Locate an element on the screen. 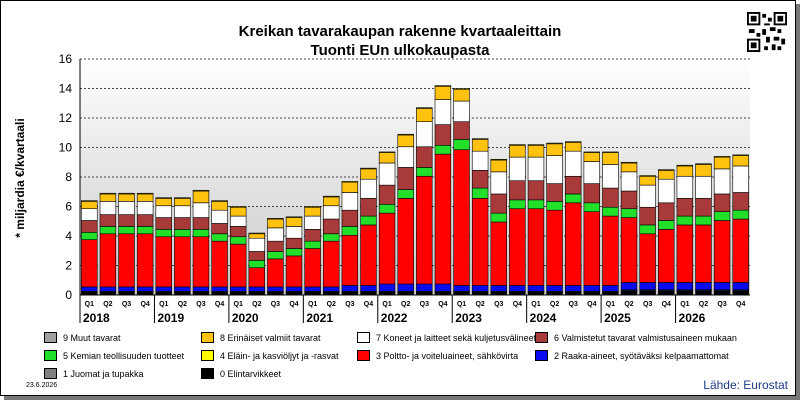 Image resolution: width=800 pixels, height=400 pixels. legend-item: 9 Muut tavarat is located at coordinates (82, 337).